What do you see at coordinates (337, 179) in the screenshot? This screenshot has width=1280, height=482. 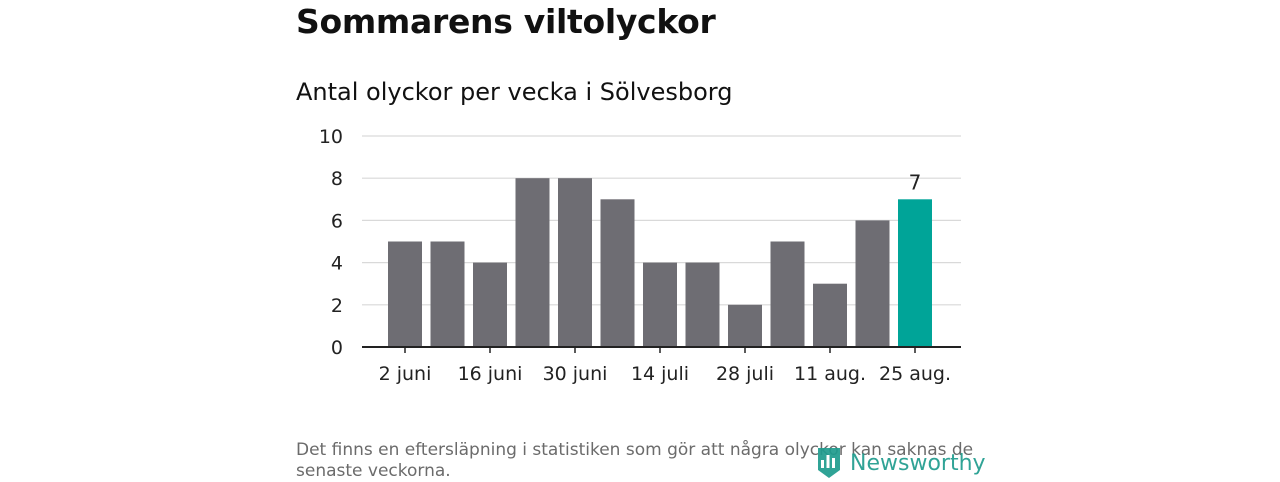 I see `y-tick-label: 8` at bounding box center [337, 179].